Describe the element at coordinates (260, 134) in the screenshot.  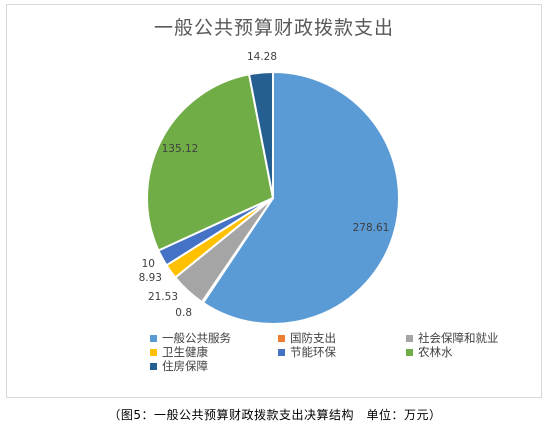
I see `pie-slice-housing-security` at that location.